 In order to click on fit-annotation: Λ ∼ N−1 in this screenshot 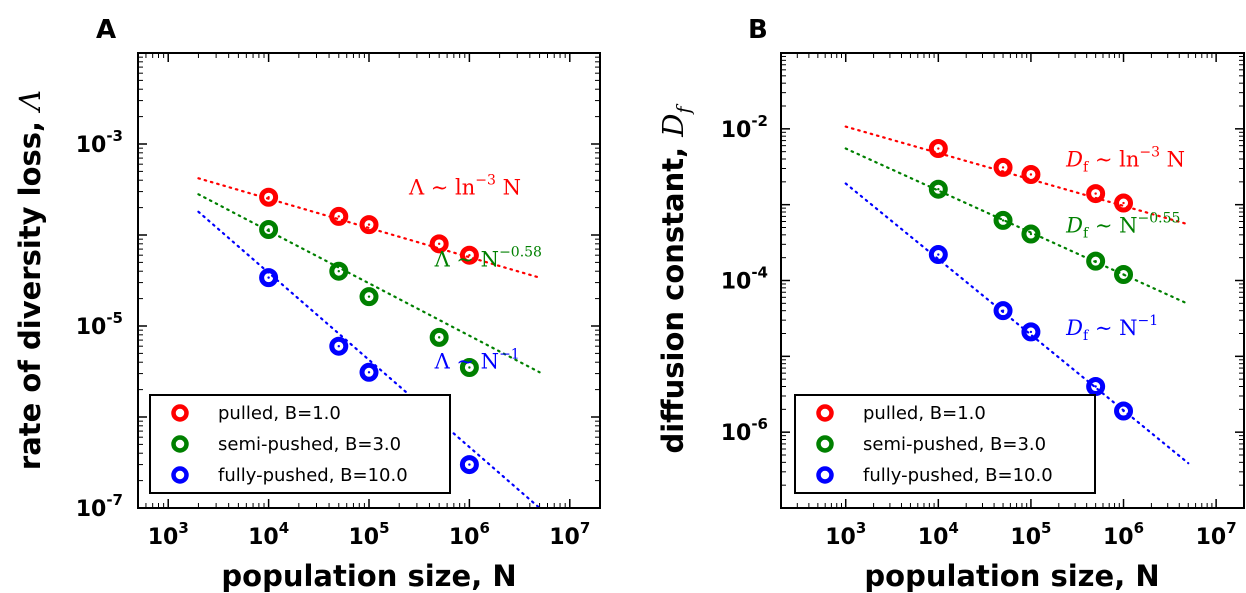, I will do `click(477, 360)`.